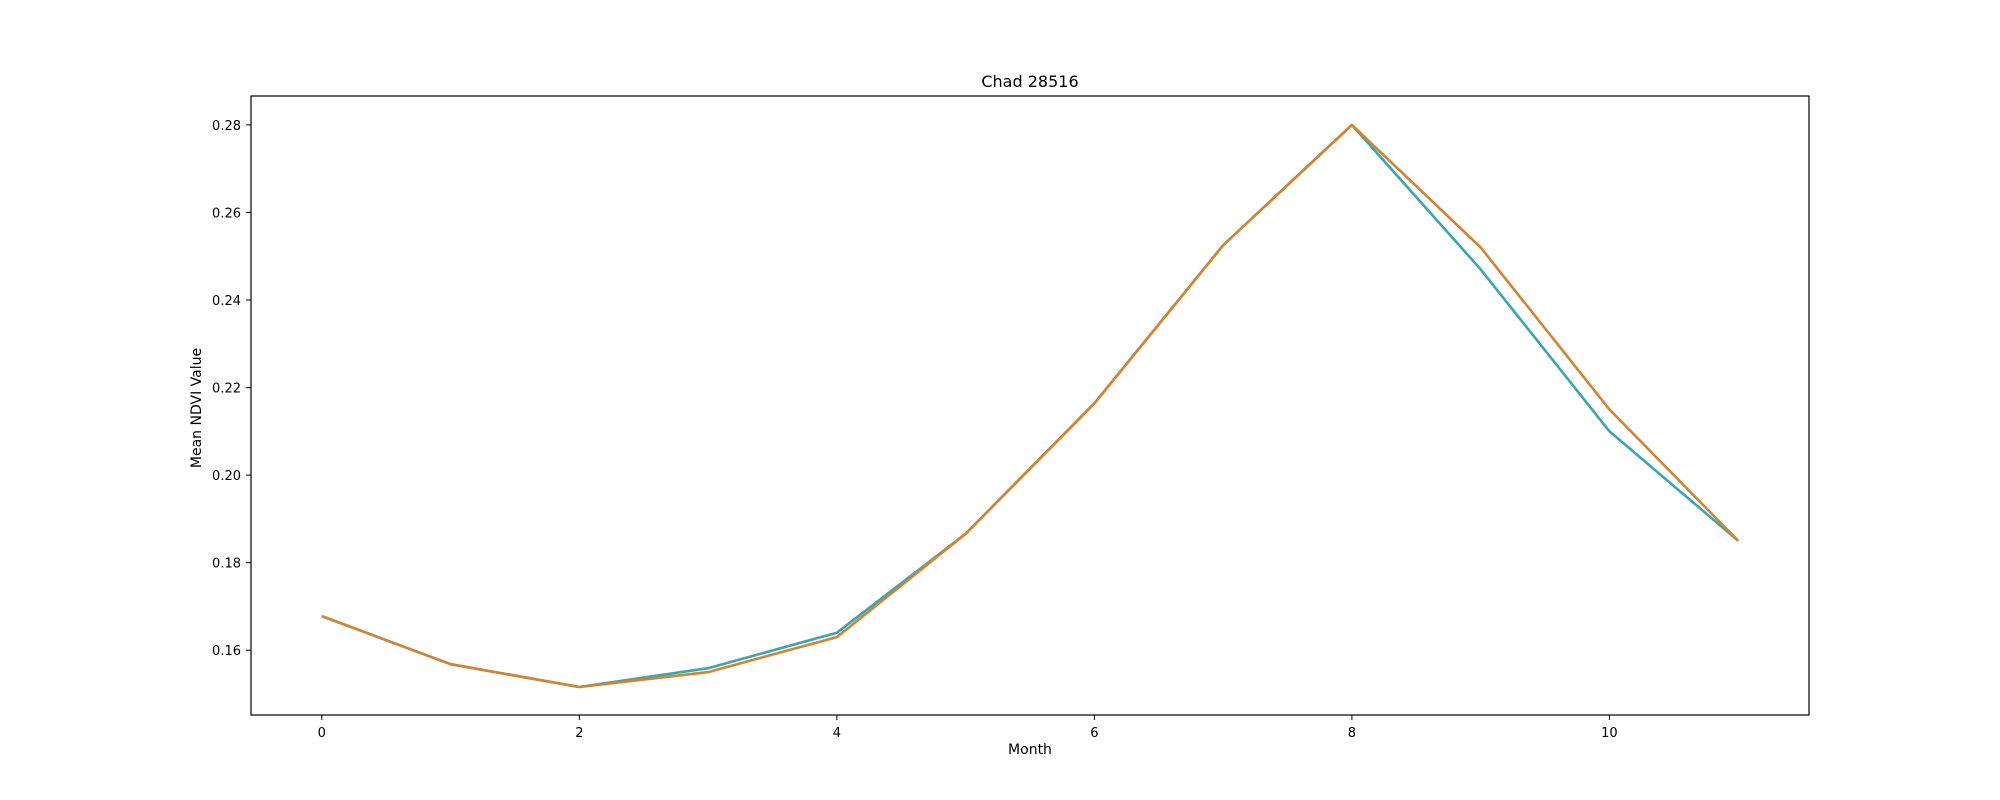 This screenshot has width=2000, height=800. I want to click on chart-title: Chad 28516, so click(1029, 81).